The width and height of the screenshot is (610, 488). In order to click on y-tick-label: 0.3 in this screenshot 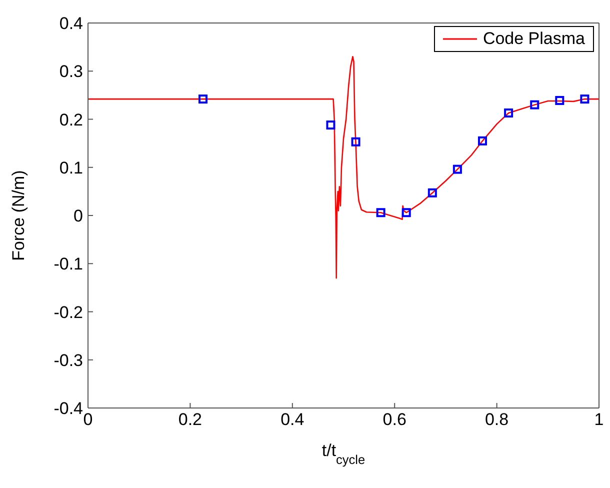, I will do `click(71, 72)`.